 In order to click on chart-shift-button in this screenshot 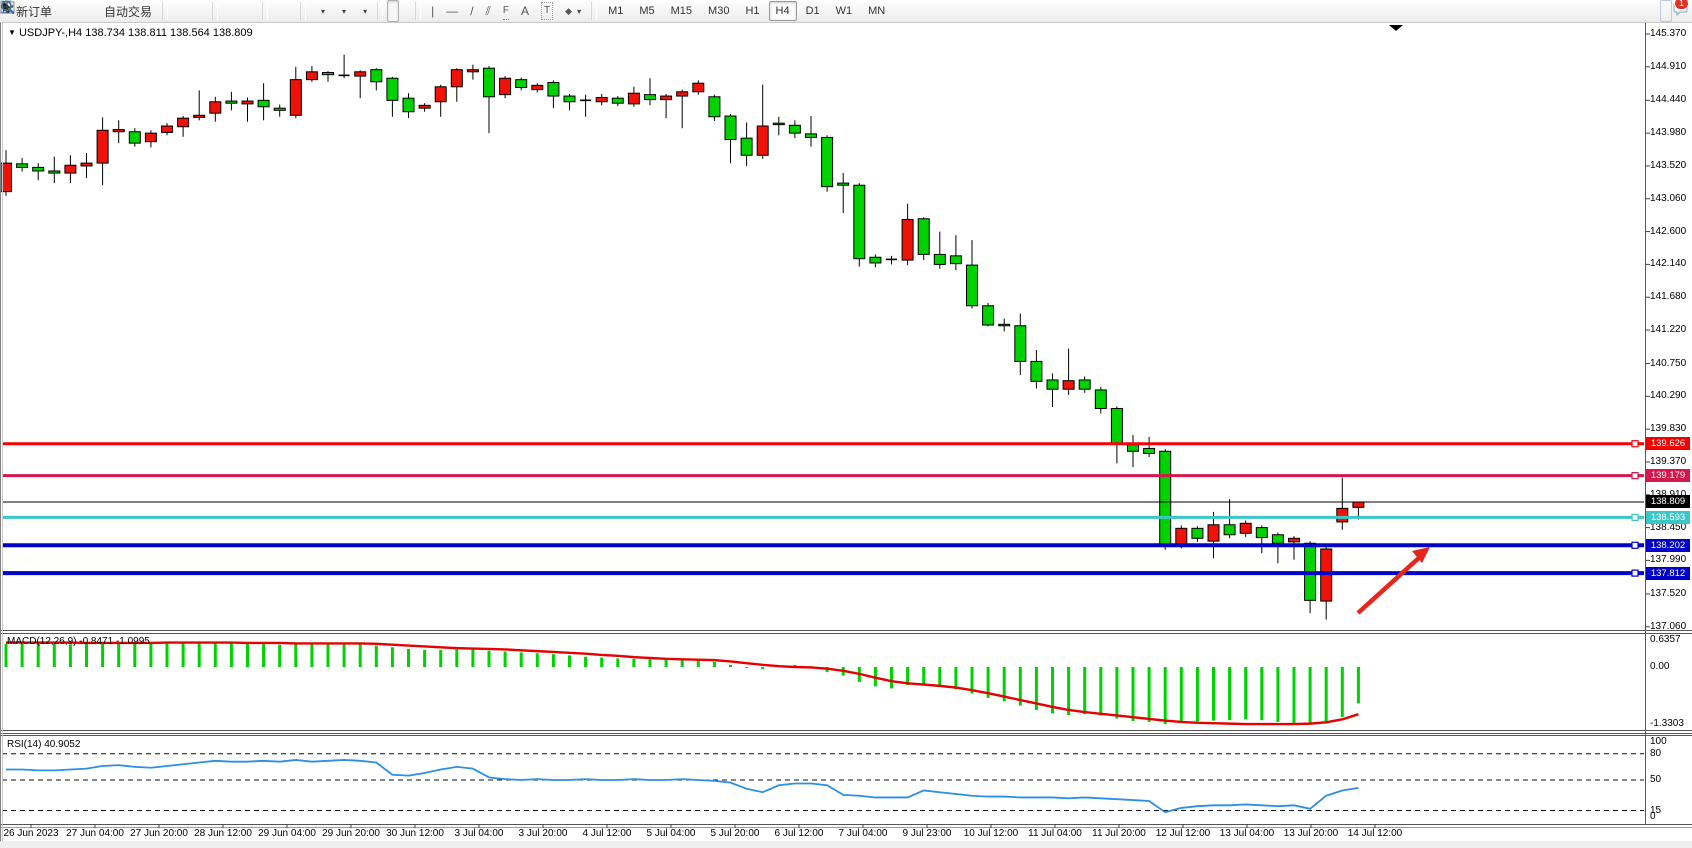, I will do `click(149, 11)`.